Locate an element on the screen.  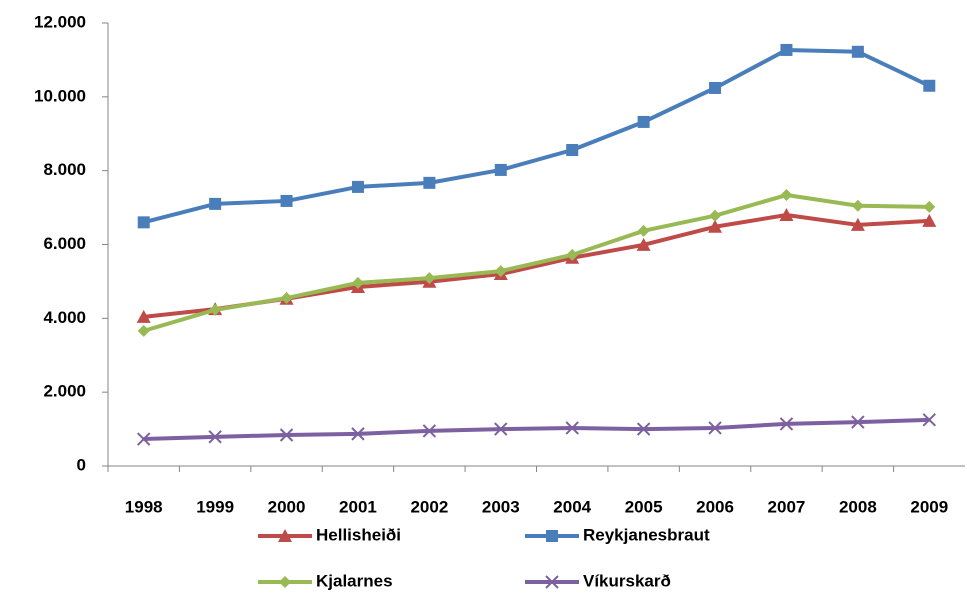
x-tick-label: 1999 is located at coordinates (215, 506).